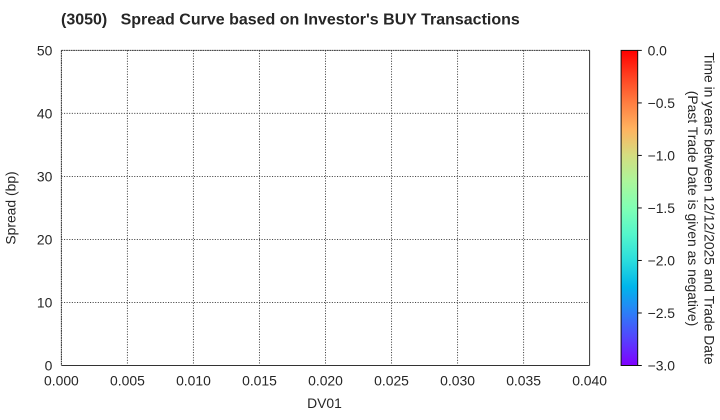 The width and height of the screenshot is (720, 420). What do you see at coordinates (49, 365) in the screenshot?
I see `svg-text: 0` at bounding box center [49, 365].